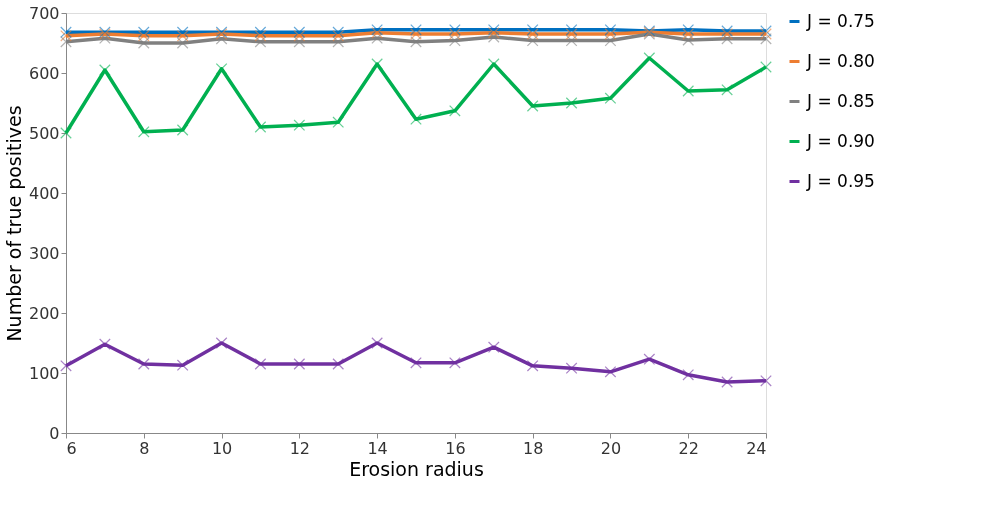 Image resolution: width=1003 pixels, height=531 pixels. Describe the element at coordinates (416, 468) in the screenshot. I see `x-axis-title: Erosion radius` at that location.